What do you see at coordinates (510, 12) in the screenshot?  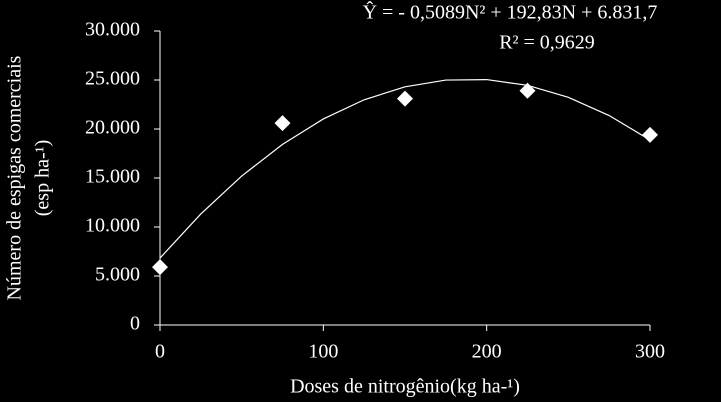 I see `equation: Ŷ = - 0,5089N² + 192,83N + 6.831,7` at bounding box center [510, 12].